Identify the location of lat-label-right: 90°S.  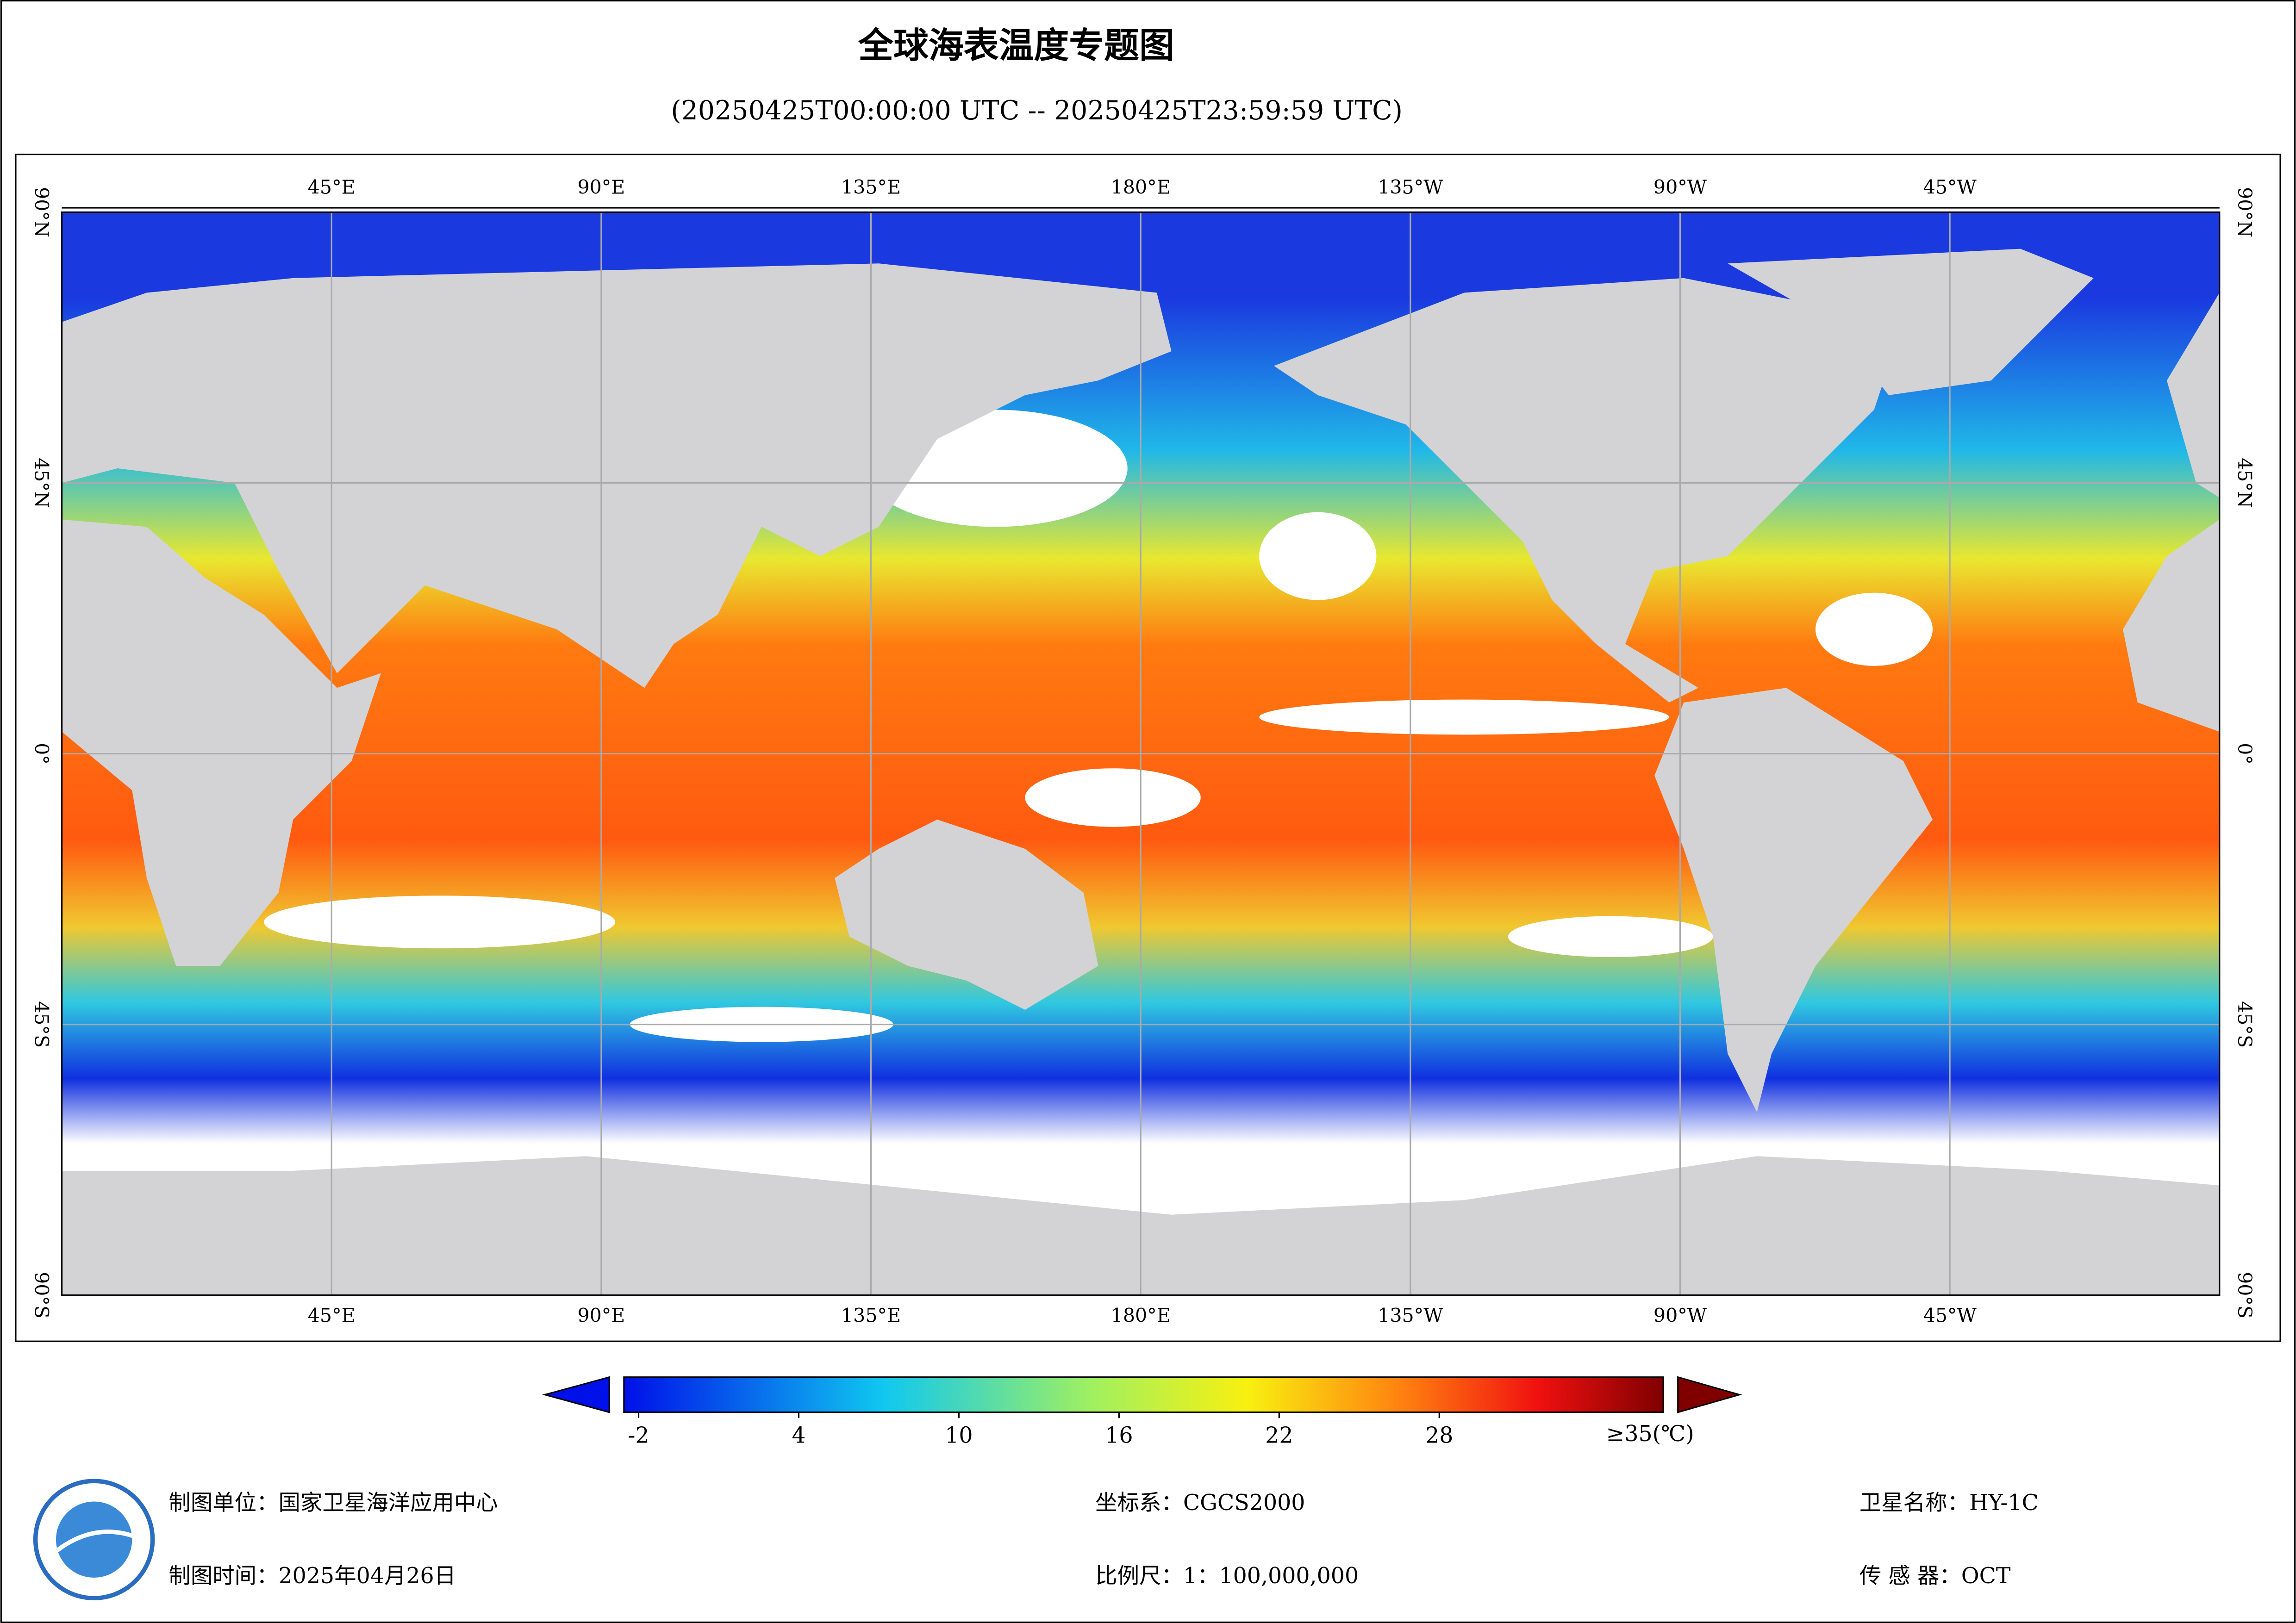
(2245, 1295).